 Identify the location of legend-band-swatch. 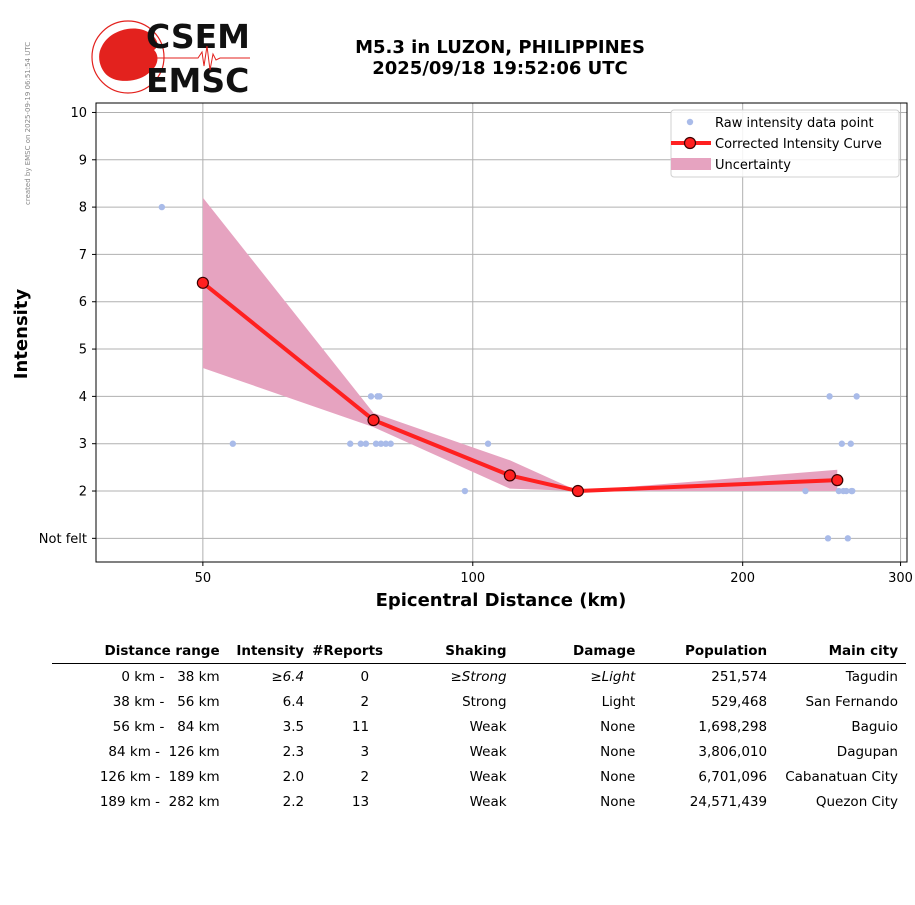
(691, 164).